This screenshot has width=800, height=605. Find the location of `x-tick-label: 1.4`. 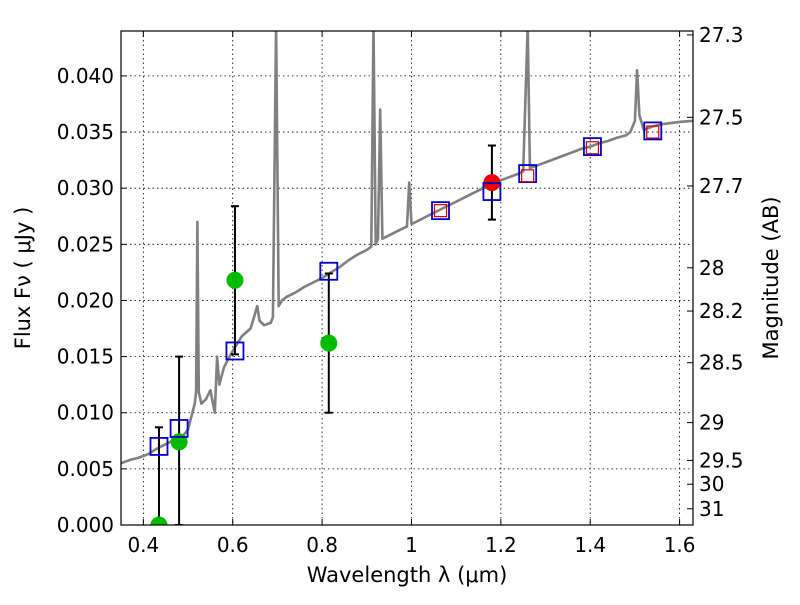

x-tick-label: 1.4 is located at coordinates (590, 545).